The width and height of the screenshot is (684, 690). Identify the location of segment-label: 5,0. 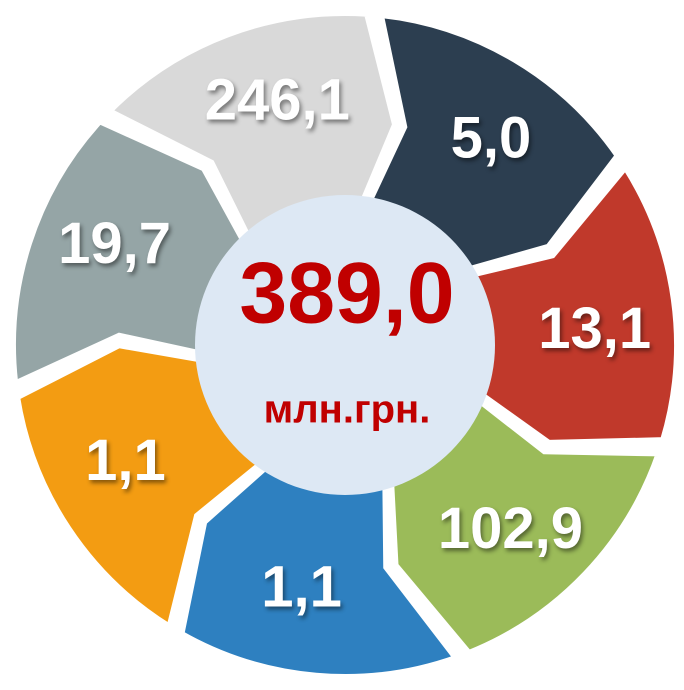
(491, 137).